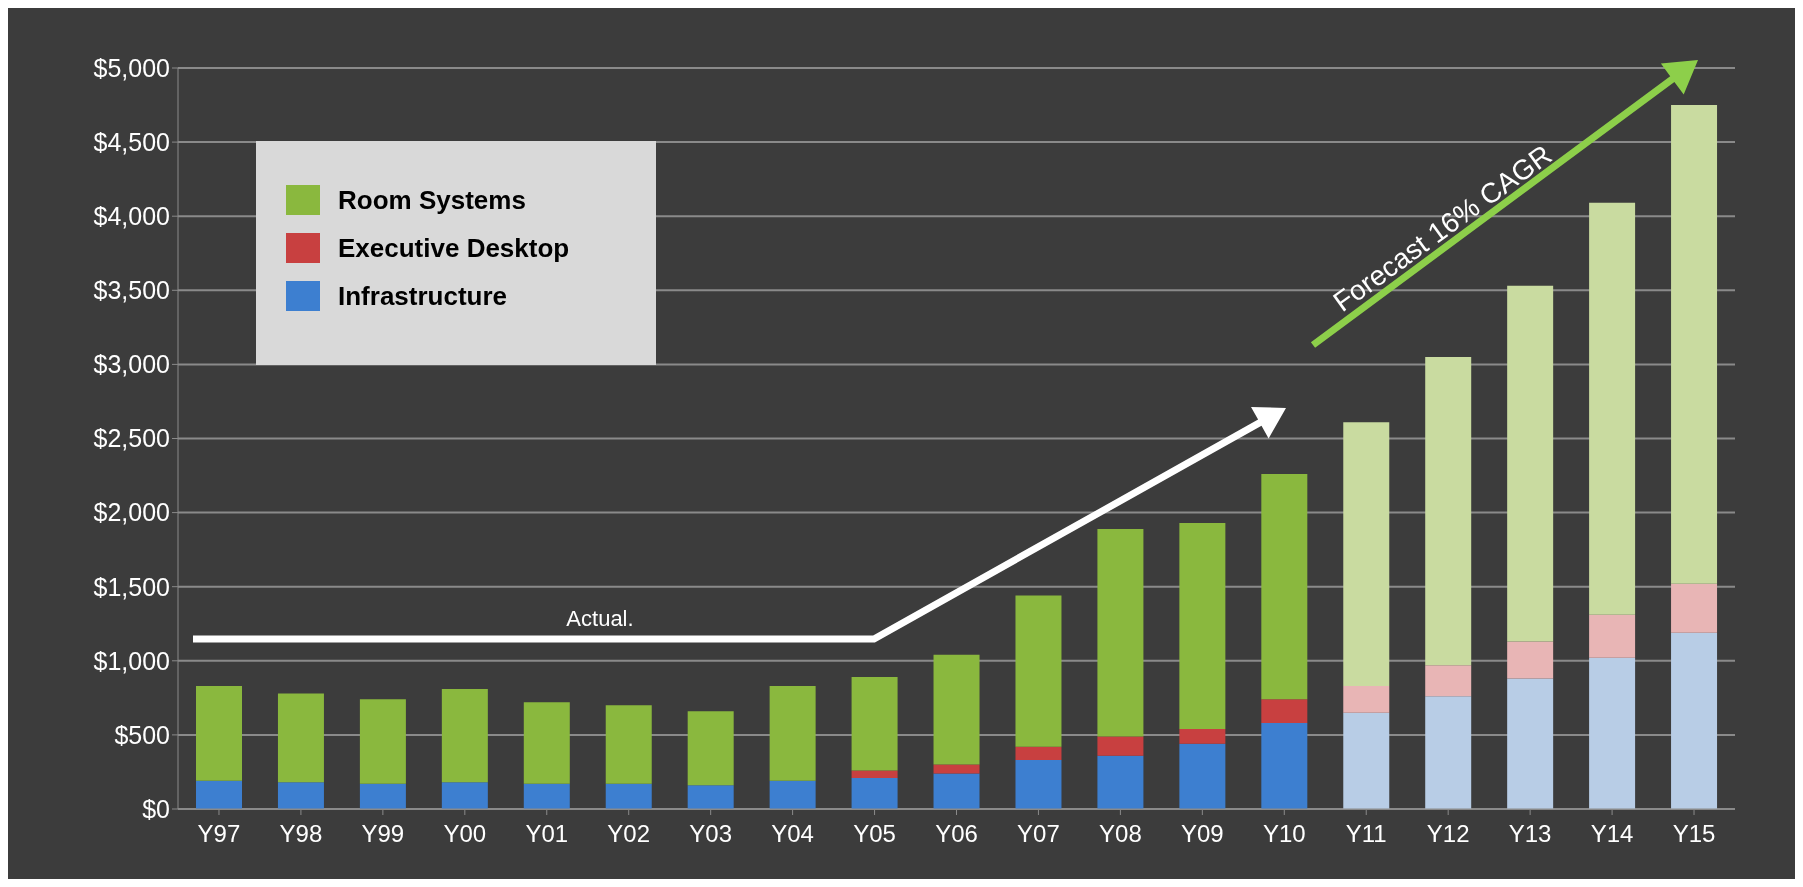 This screenshot has width=1803, height=887. I want to click on y-tick-label: $1,500, so click(131, 586).